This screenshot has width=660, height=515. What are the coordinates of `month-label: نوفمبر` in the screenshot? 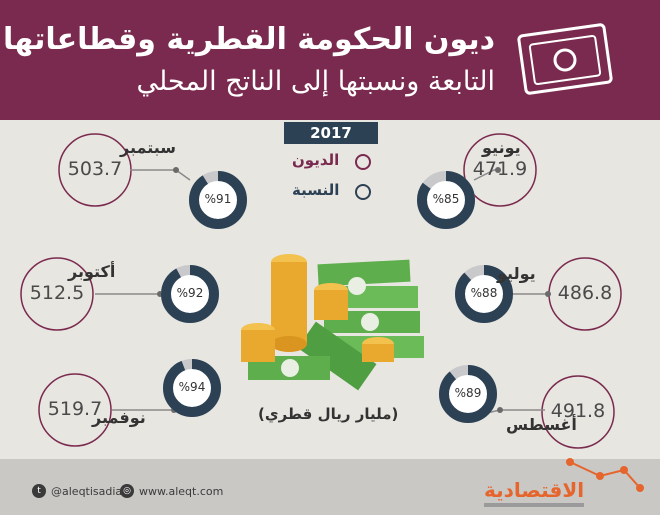 It's located at (119, 417).